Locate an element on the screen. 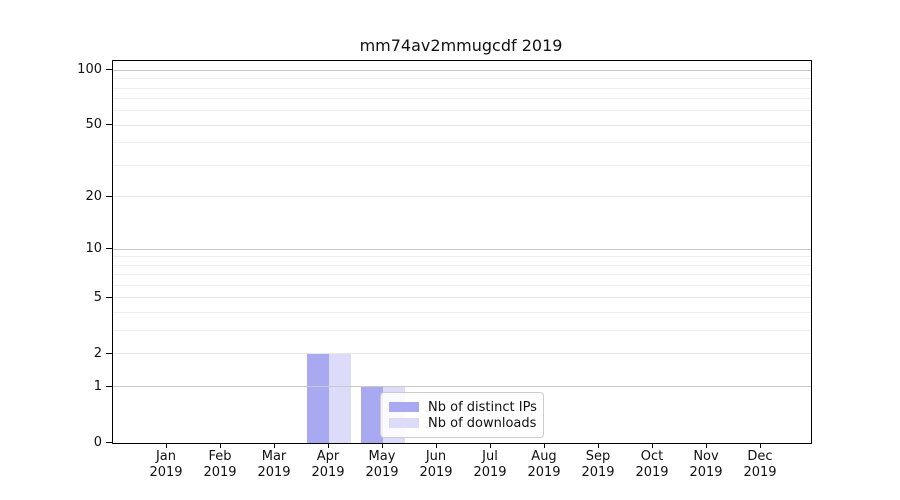  x-tick-label: Dec 2019 is located at coordinates (760, 465).